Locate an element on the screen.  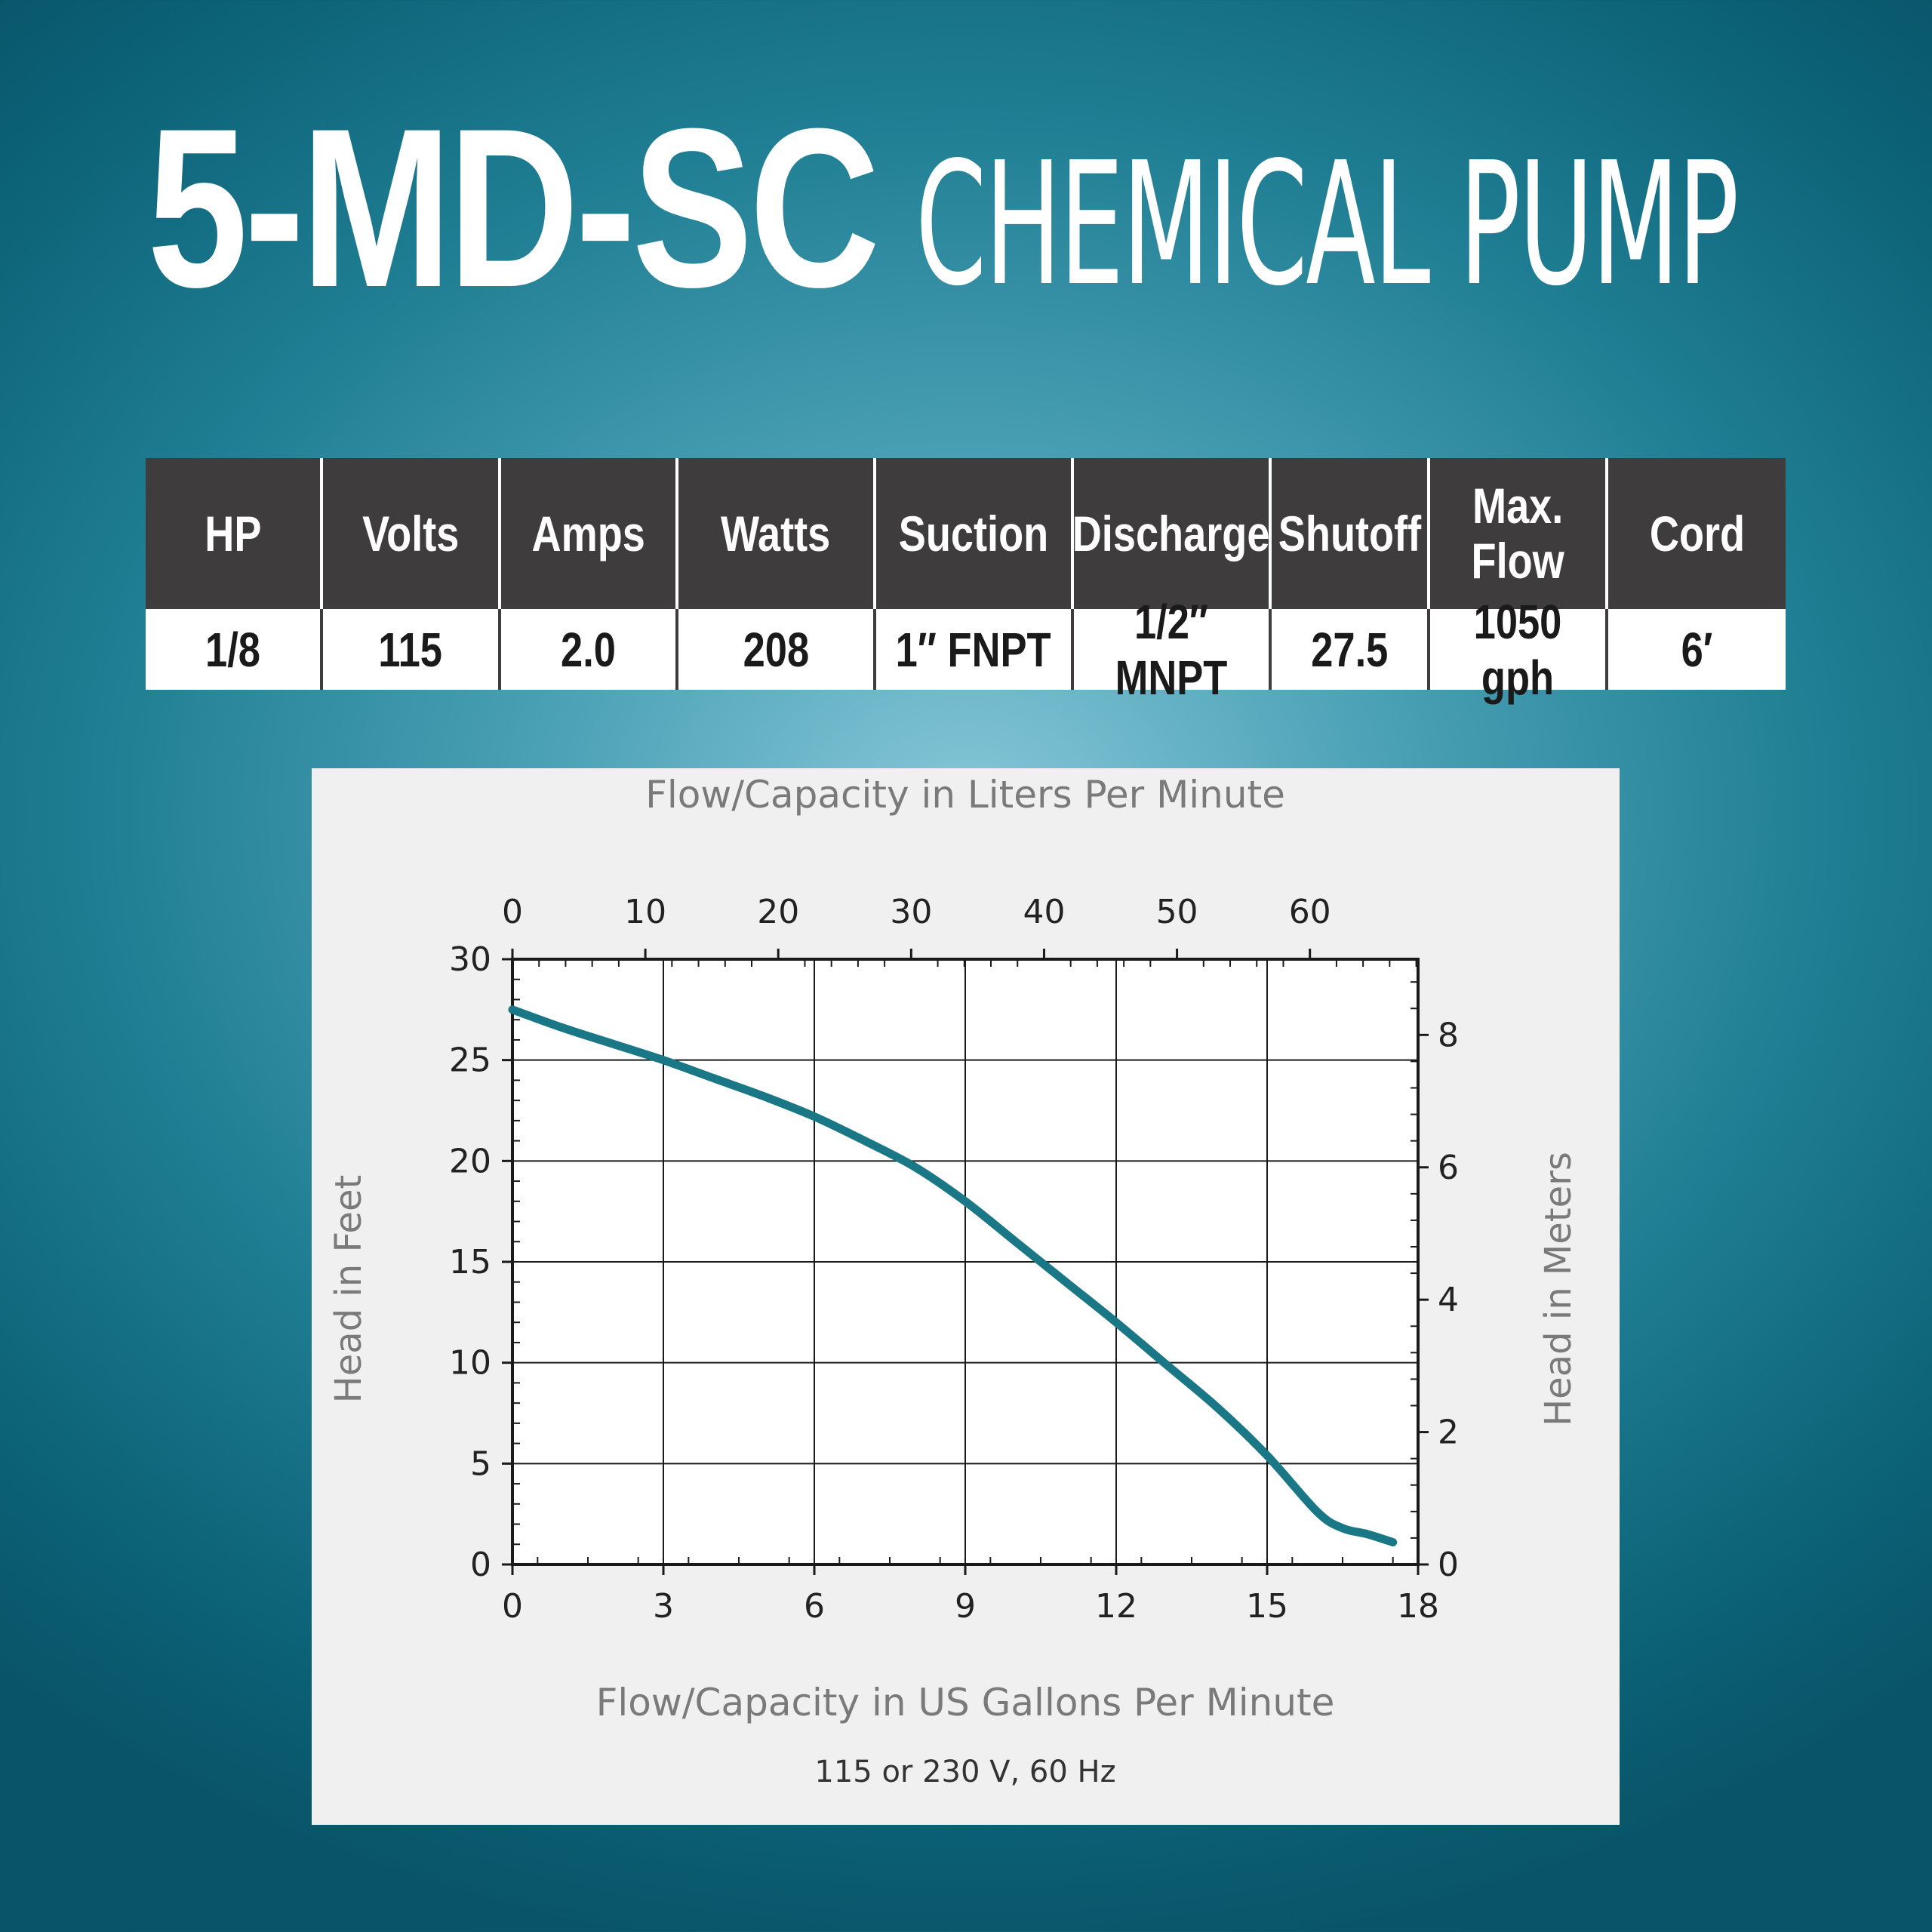
top-tick-label: 40 is located at coordinates (1044, 912).